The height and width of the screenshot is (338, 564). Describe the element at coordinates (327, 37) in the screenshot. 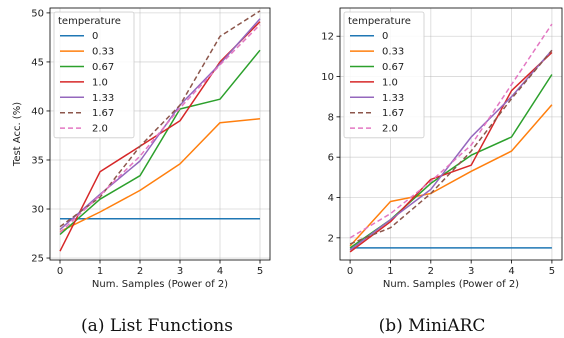

I see `y-tick-label: 12` at that location.